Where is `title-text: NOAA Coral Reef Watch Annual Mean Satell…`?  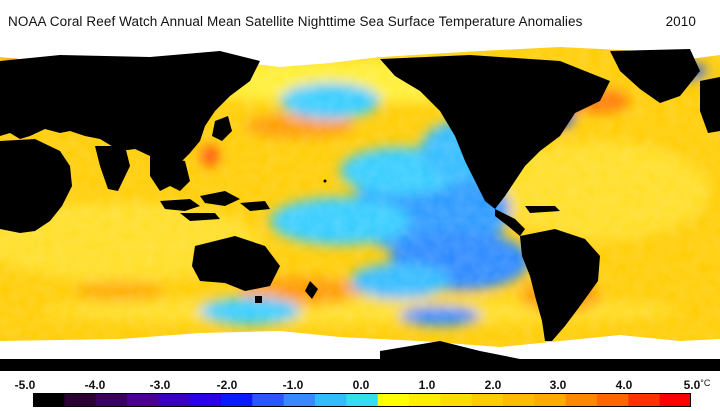
title-text: NOAA Coral Reef Watch Annual Mean Satell… is located at coordinates (295, 21).